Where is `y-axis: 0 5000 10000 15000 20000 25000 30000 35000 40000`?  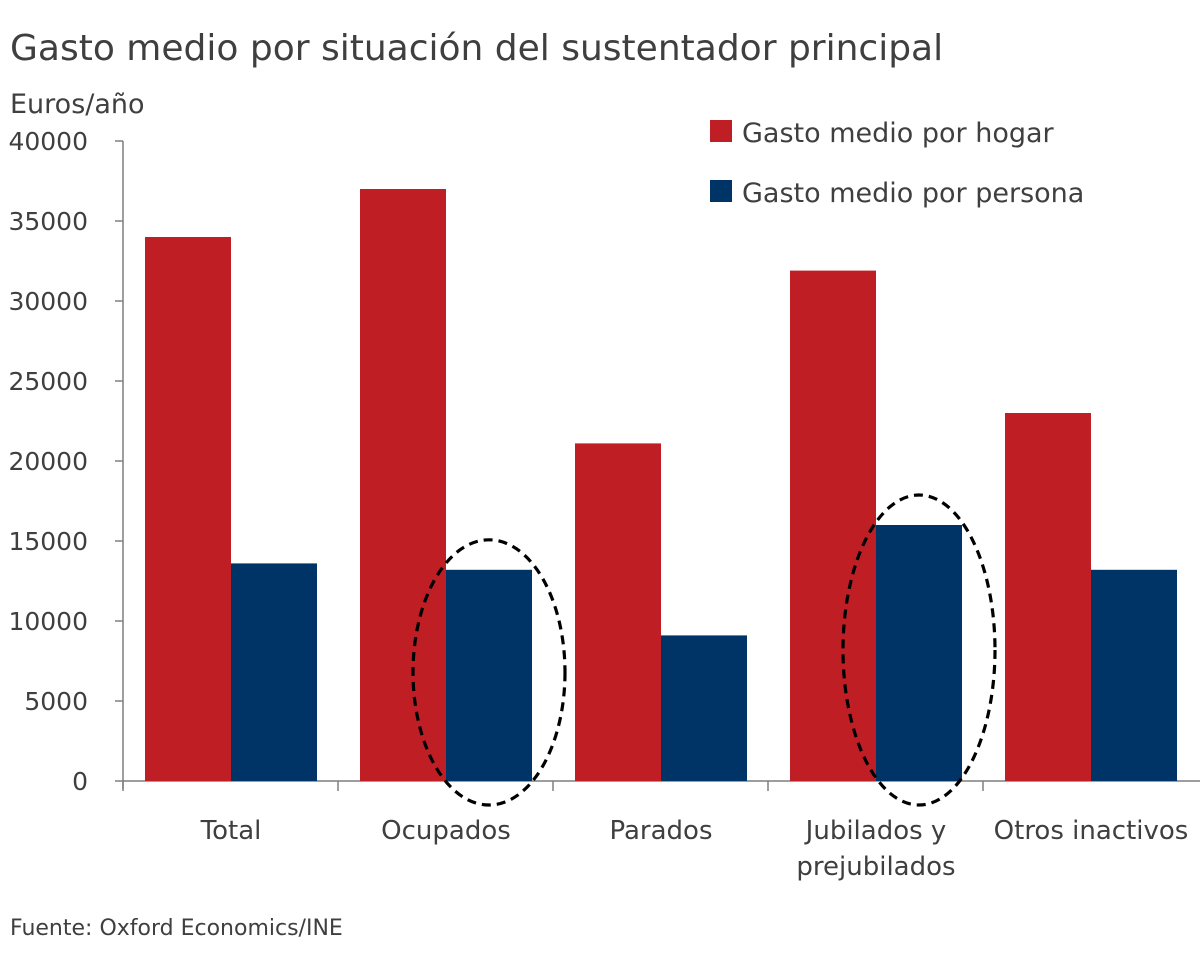 y-axis: 0 5000 10000 15000 20000 25000 30000 35000 40000 is located at coordinates (66, 461).